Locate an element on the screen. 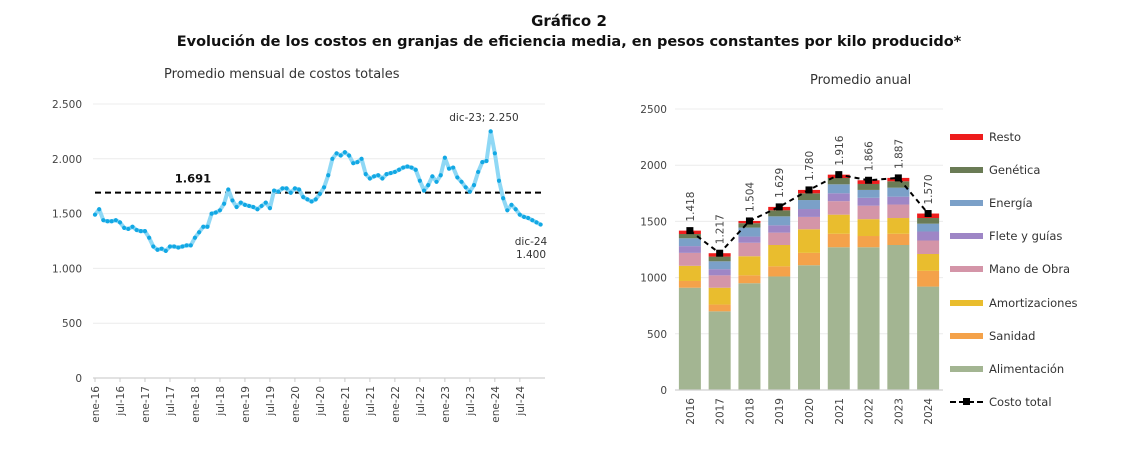 The image size is (1138, 461). legend-label: Amortizaciones is located at coordinates (1033, 302).